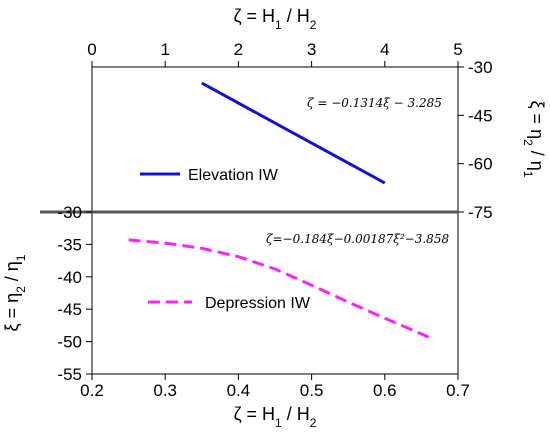  Describe the element at coordinates (374, 103) in the screenshot. I see `equation-top: ζ = −0.1314ξ − 3.285` at that location.